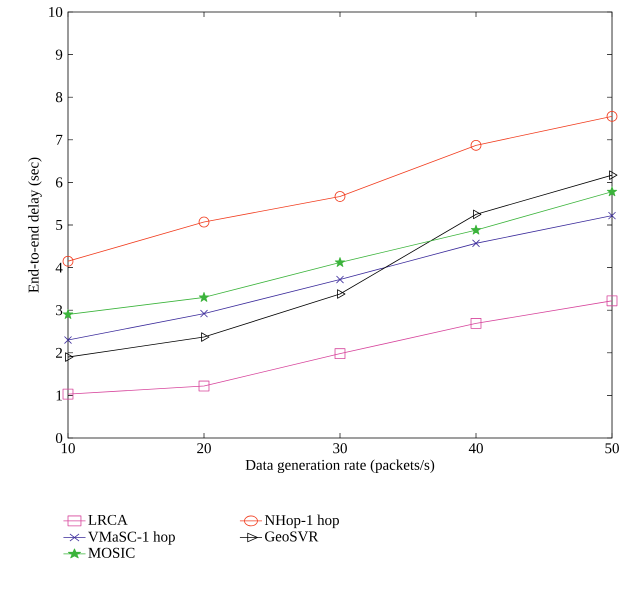  What do you see at coordinates (340, 466) in the screenshot?
I see `x-axis-title: Data generation rate (packets/s)` at bounding box center [340, 466].